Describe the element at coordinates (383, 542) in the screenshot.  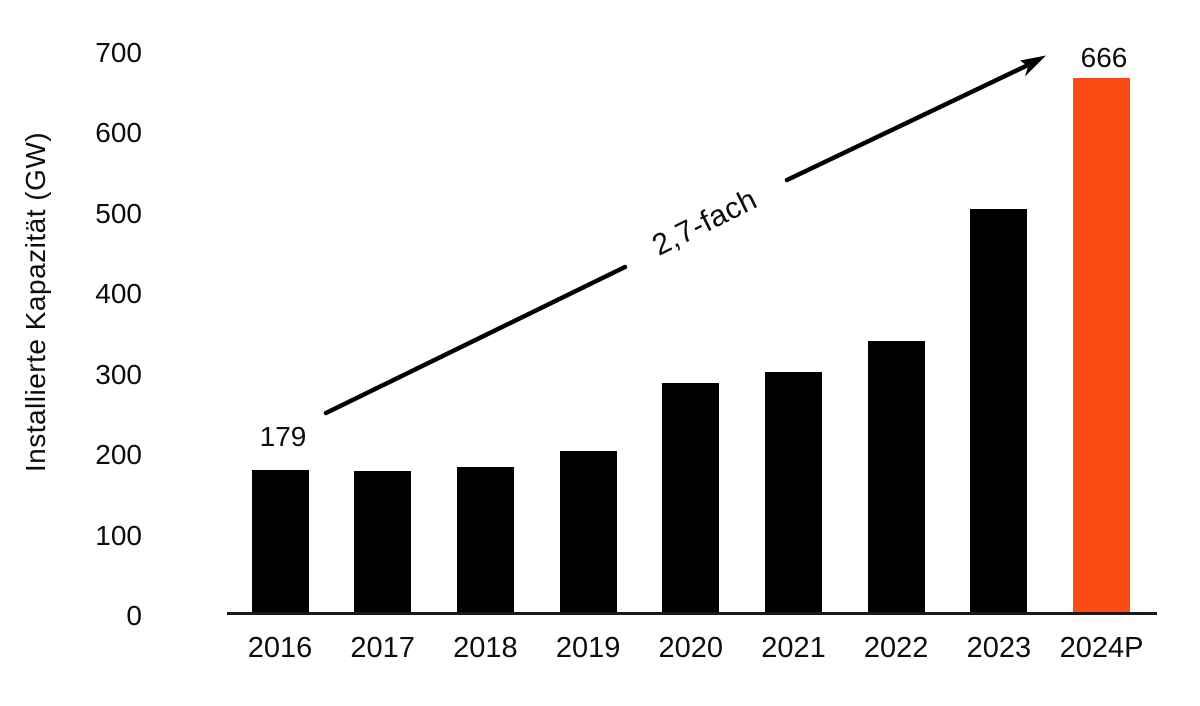
I see `bar-2017` at that location.